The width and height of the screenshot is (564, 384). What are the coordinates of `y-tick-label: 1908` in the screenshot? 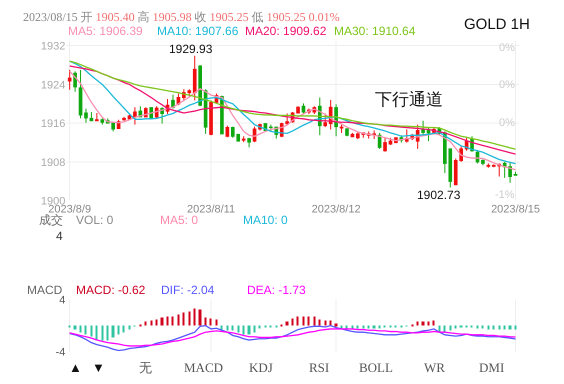 It's located at (53, 162).